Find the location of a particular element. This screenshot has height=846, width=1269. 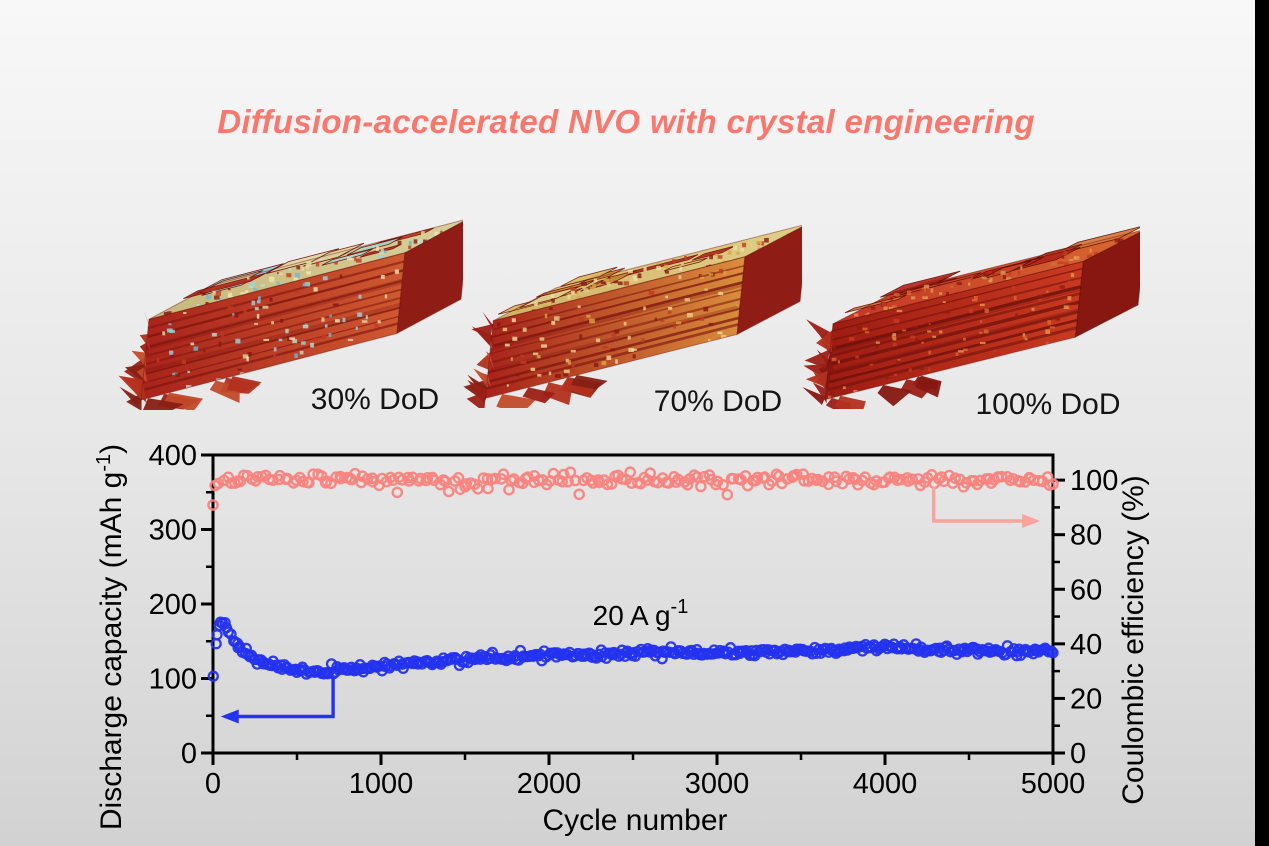

svg-text: 1000 is located at coordinates (381, 784).